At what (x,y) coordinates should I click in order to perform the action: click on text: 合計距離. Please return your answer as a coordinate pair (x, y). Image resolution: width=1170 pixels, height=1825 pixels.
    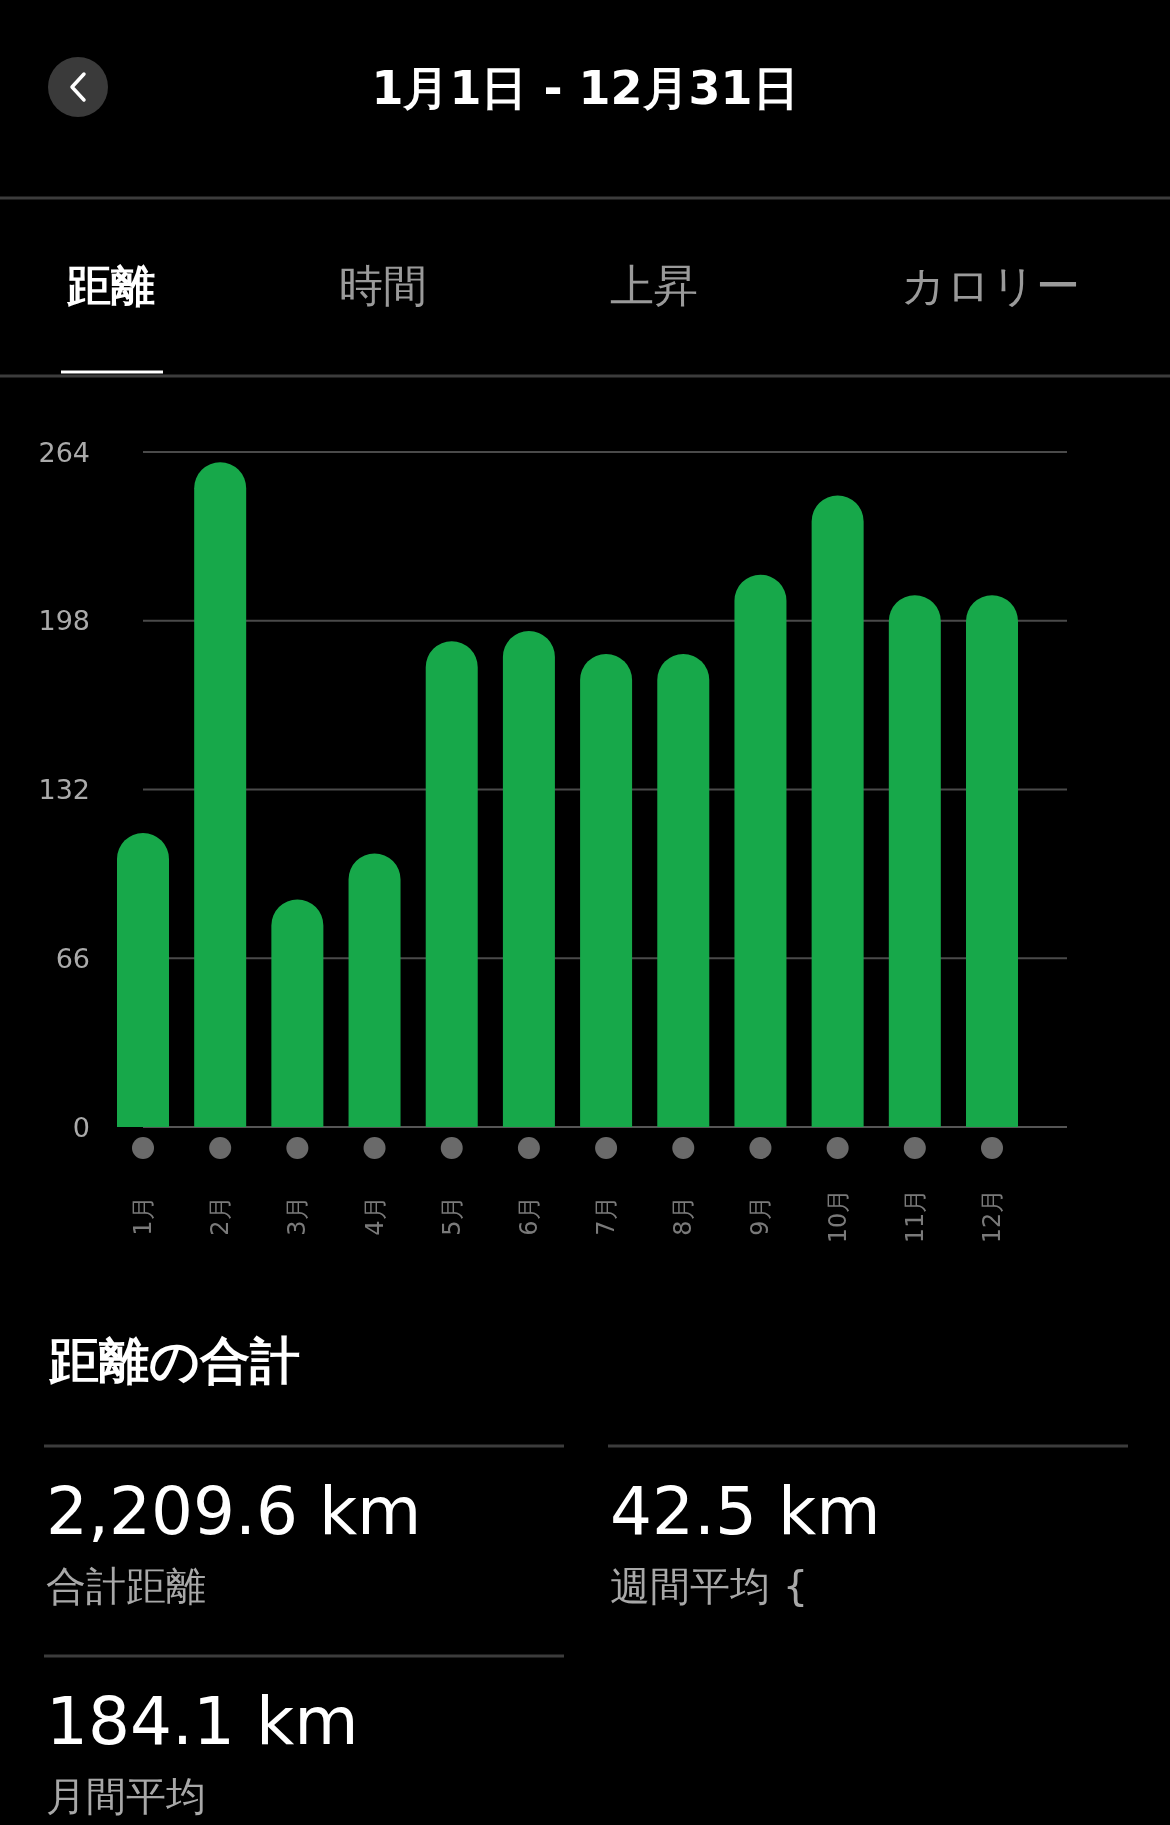
    Looking at the image, I should click on (126, 1586).